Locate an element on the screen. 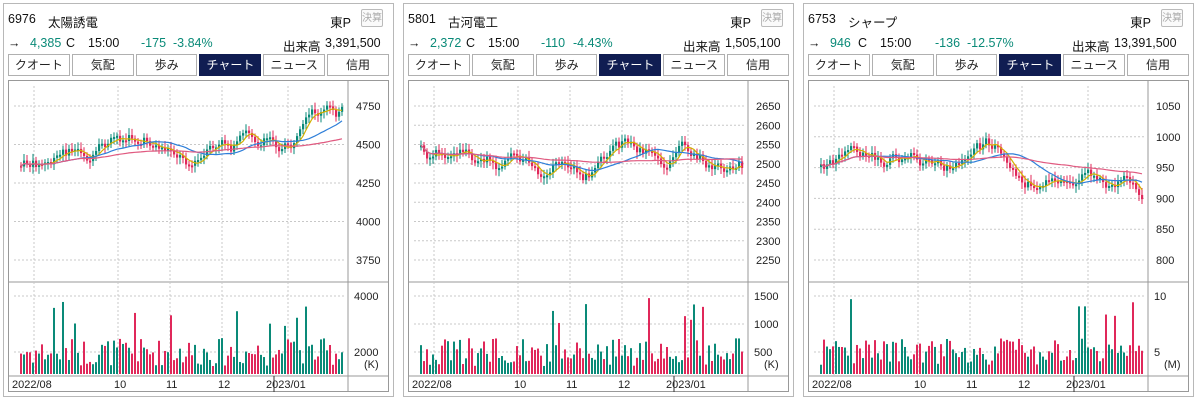 The height and width of the screenshot is (401, 1200). volume-unit-label: (K) is located at coordinates (371, 365).